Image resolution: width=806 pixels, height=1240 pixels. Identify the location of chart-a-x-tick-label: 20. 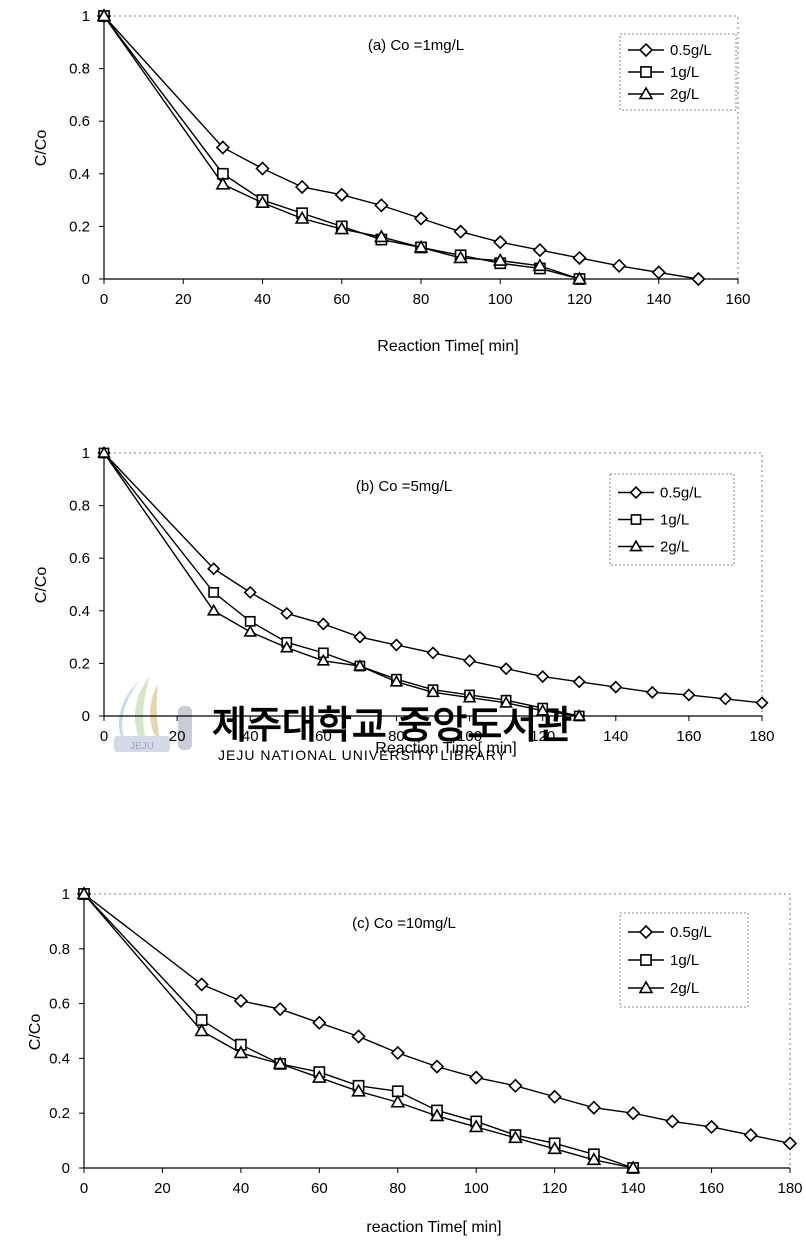
(183, 299).